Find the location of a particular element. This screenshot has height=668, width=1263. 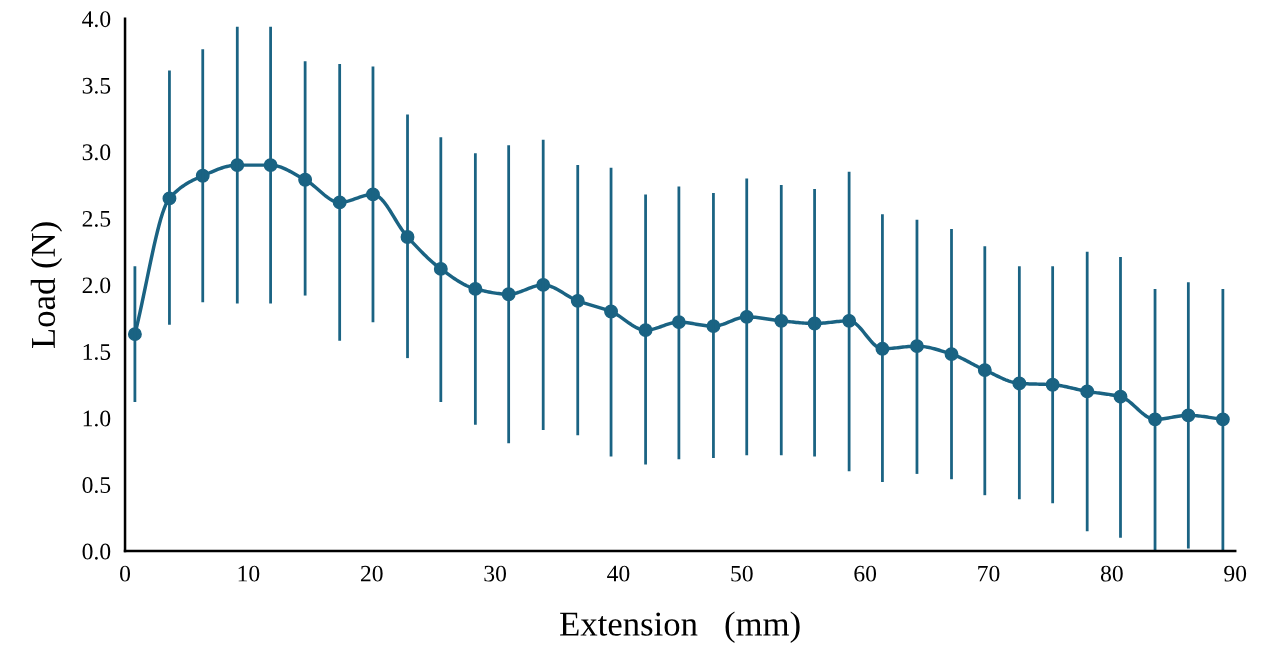

y-tick-label: 4.0 is located at coordinates (96, 19).